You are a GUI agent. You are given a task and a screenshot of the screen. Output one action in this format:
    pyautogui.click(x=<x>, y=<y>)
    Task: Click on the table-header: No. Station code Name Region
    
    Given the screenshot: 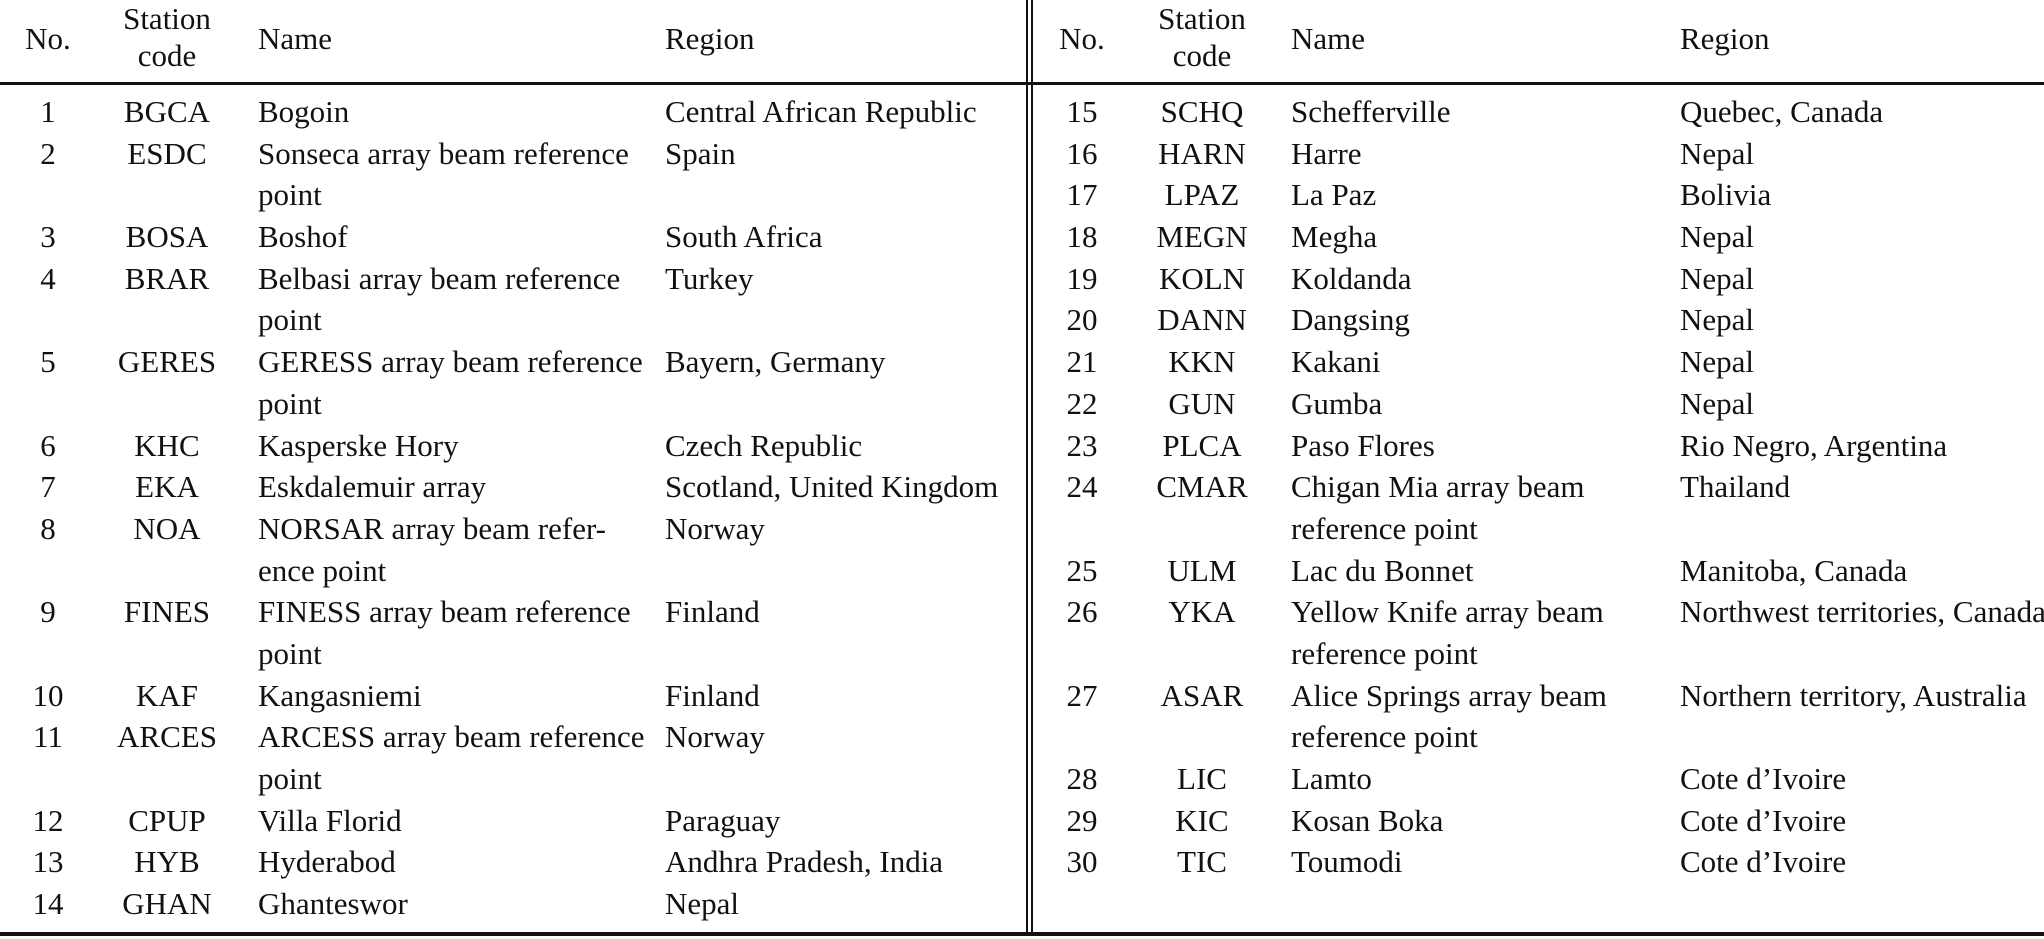 What is the action you would take?
    pyautogui.click(x=1538, y=40)
    